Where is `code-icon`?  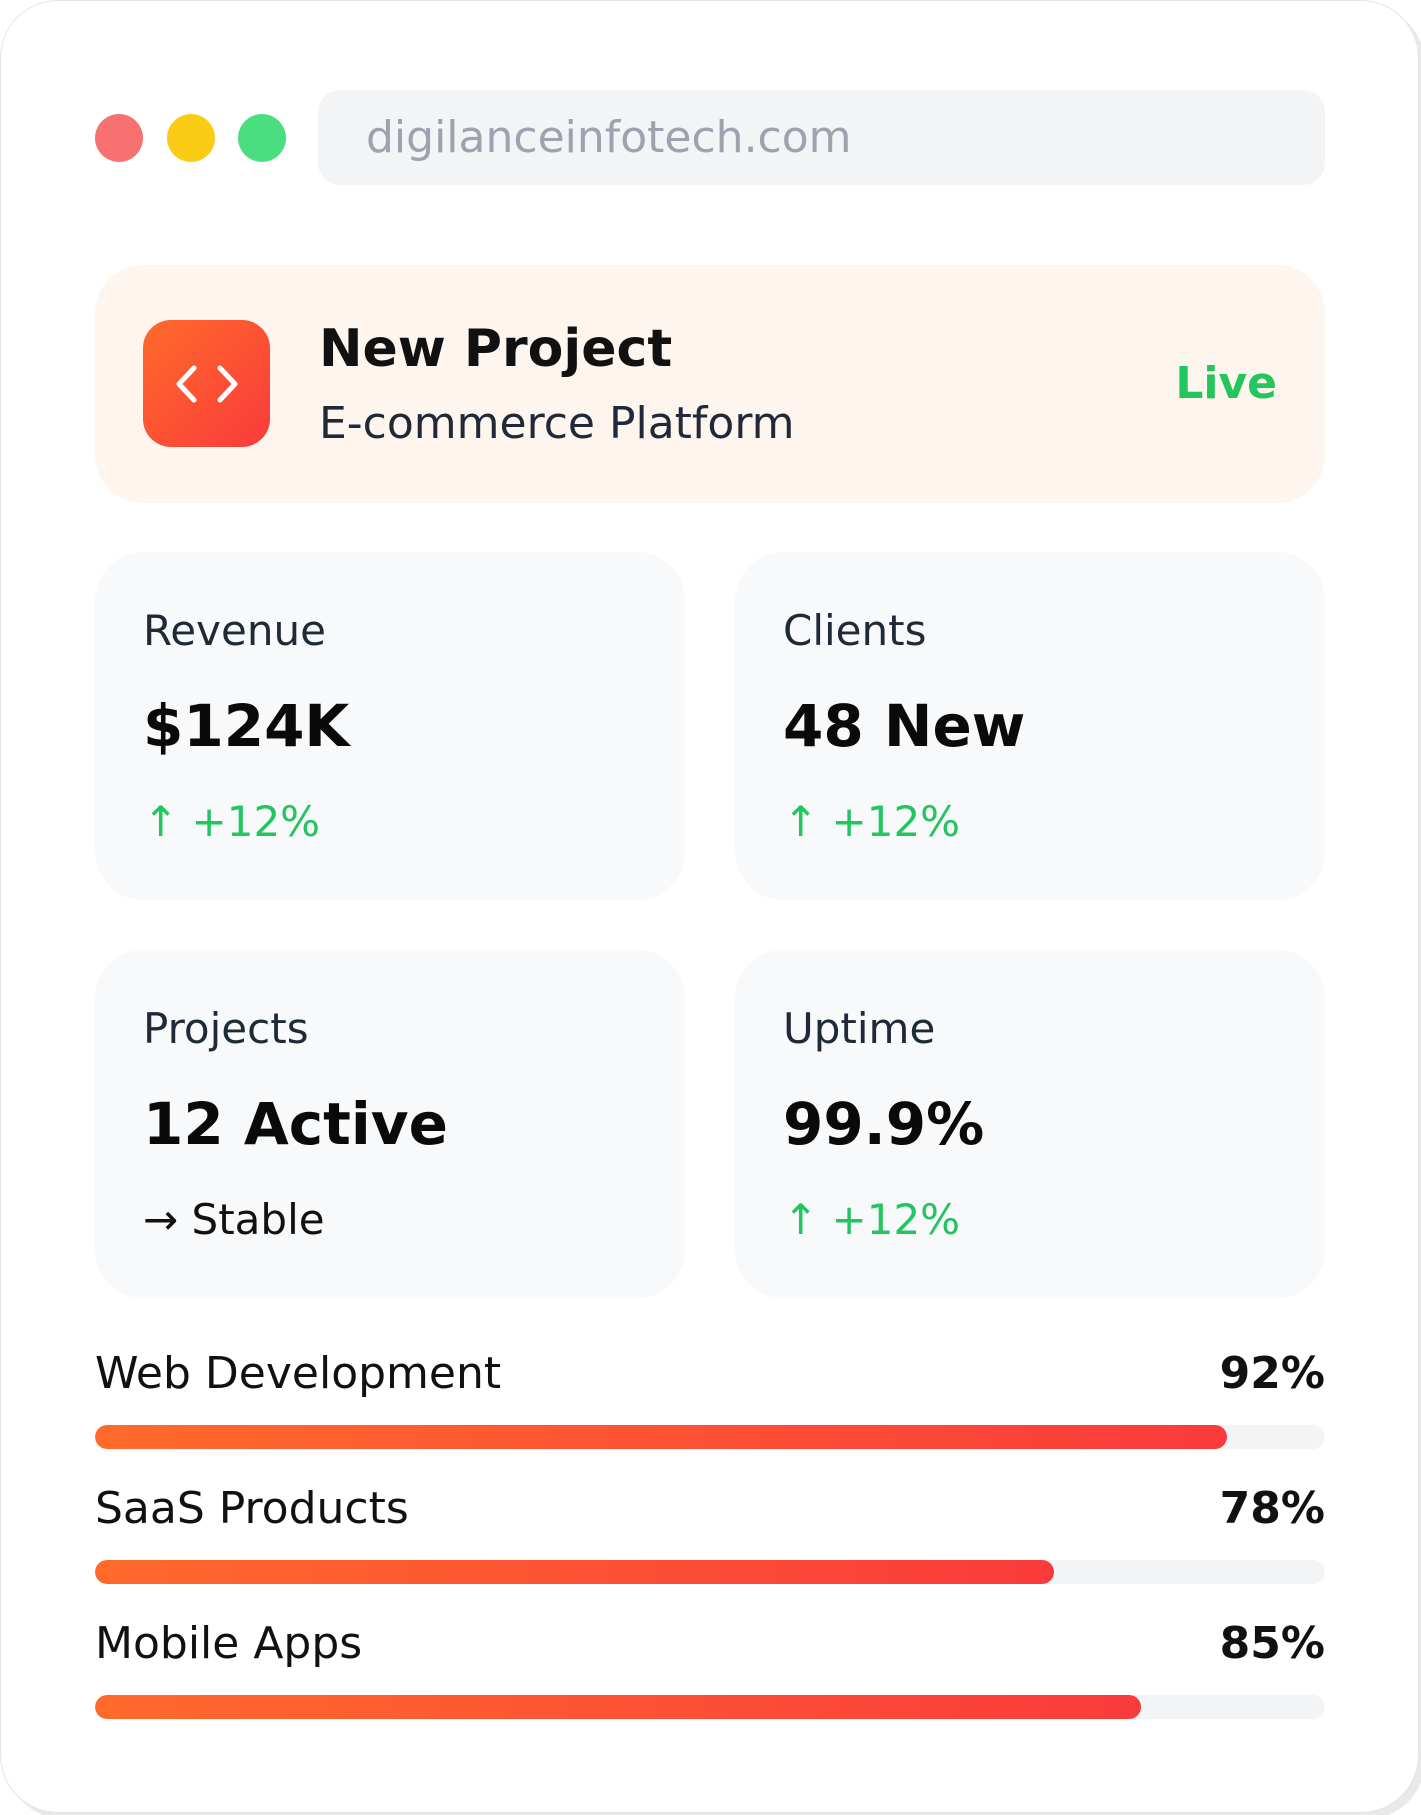 code-icon is located at coordinates (206, 383).